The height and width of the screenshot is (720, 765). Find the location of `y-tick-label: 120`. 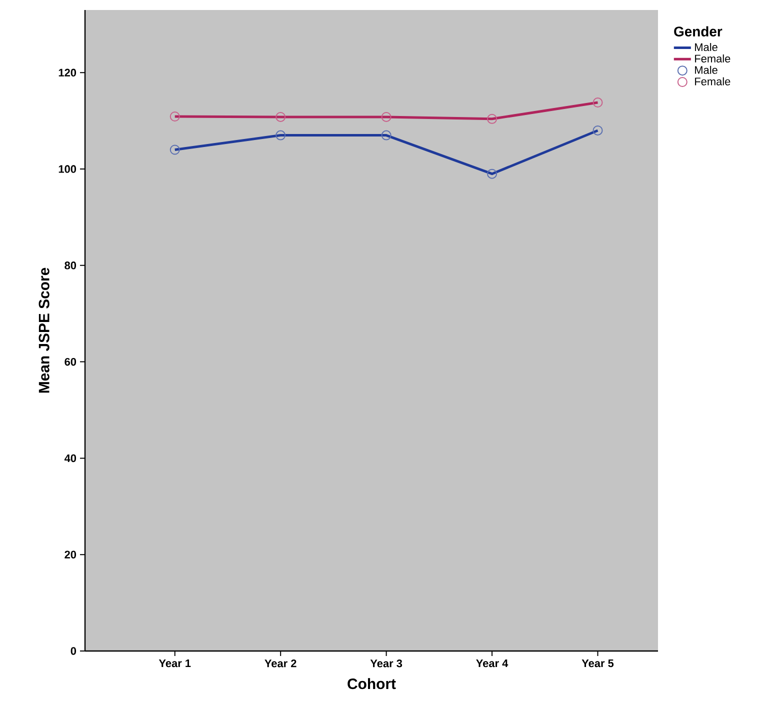

y-tick-label: 120 is located at coordinates (67, 72).